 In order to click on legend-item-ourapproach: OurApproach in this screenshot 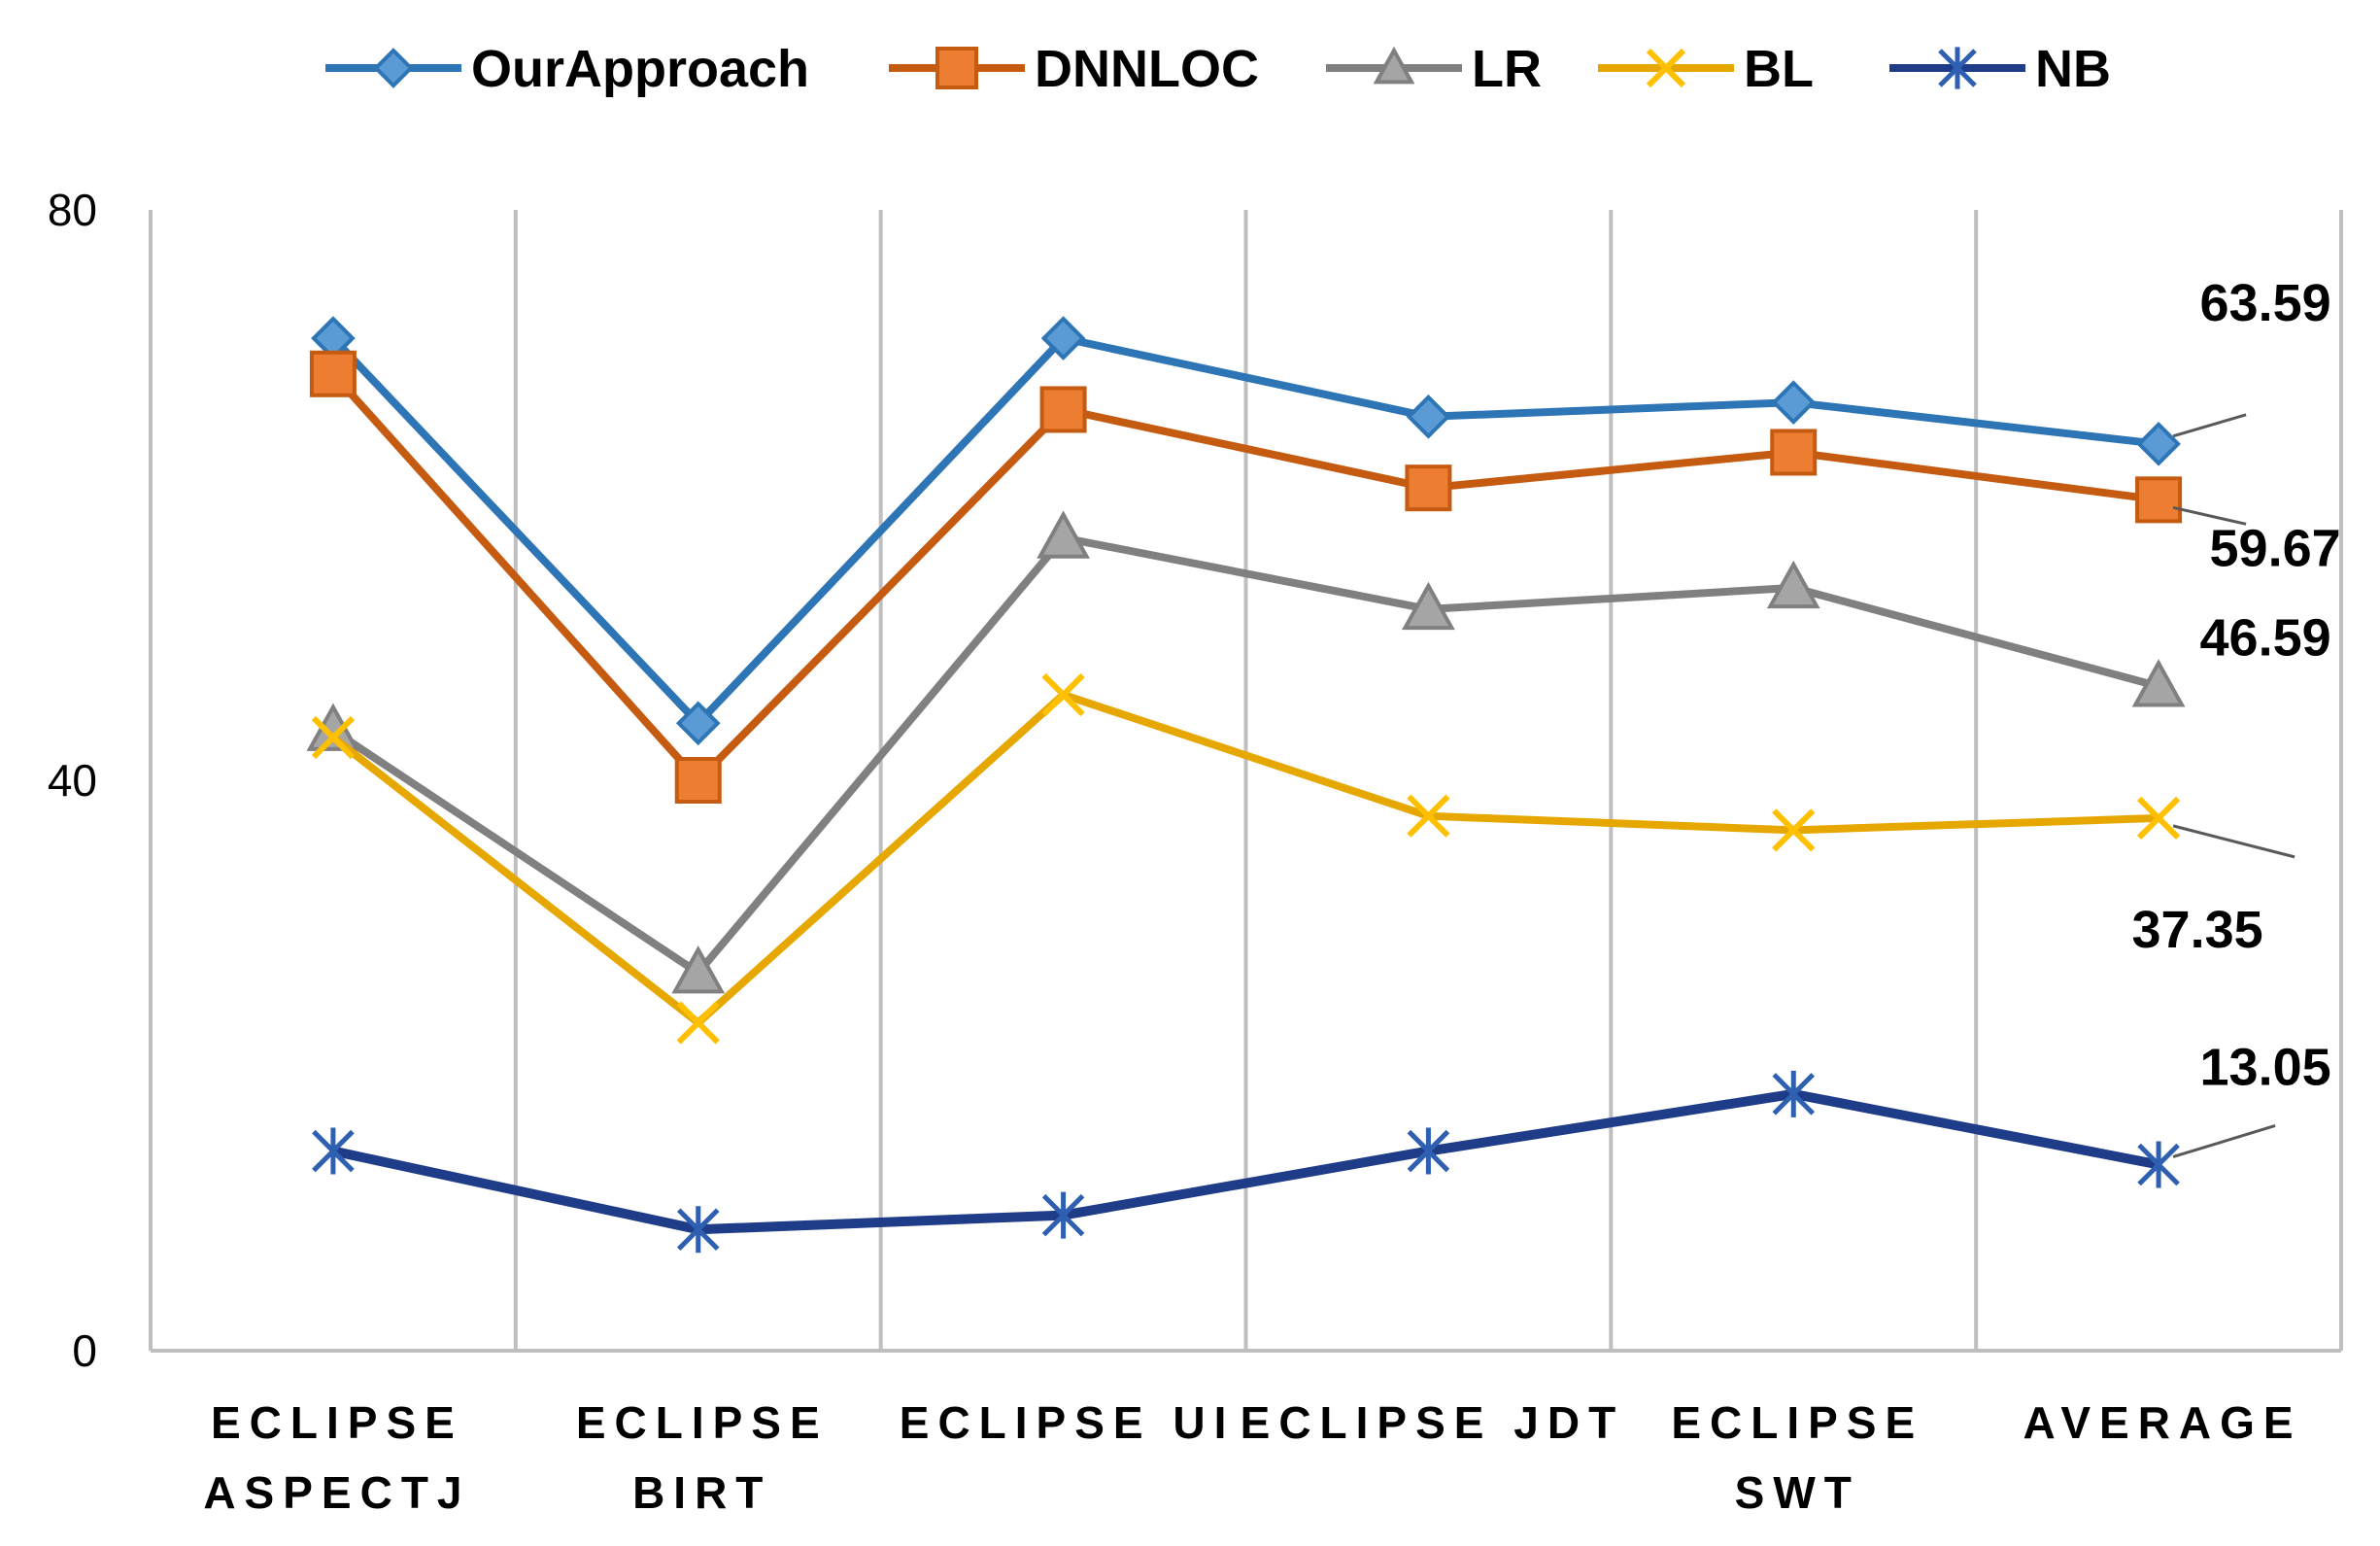, I will do `click(567, 69)`.